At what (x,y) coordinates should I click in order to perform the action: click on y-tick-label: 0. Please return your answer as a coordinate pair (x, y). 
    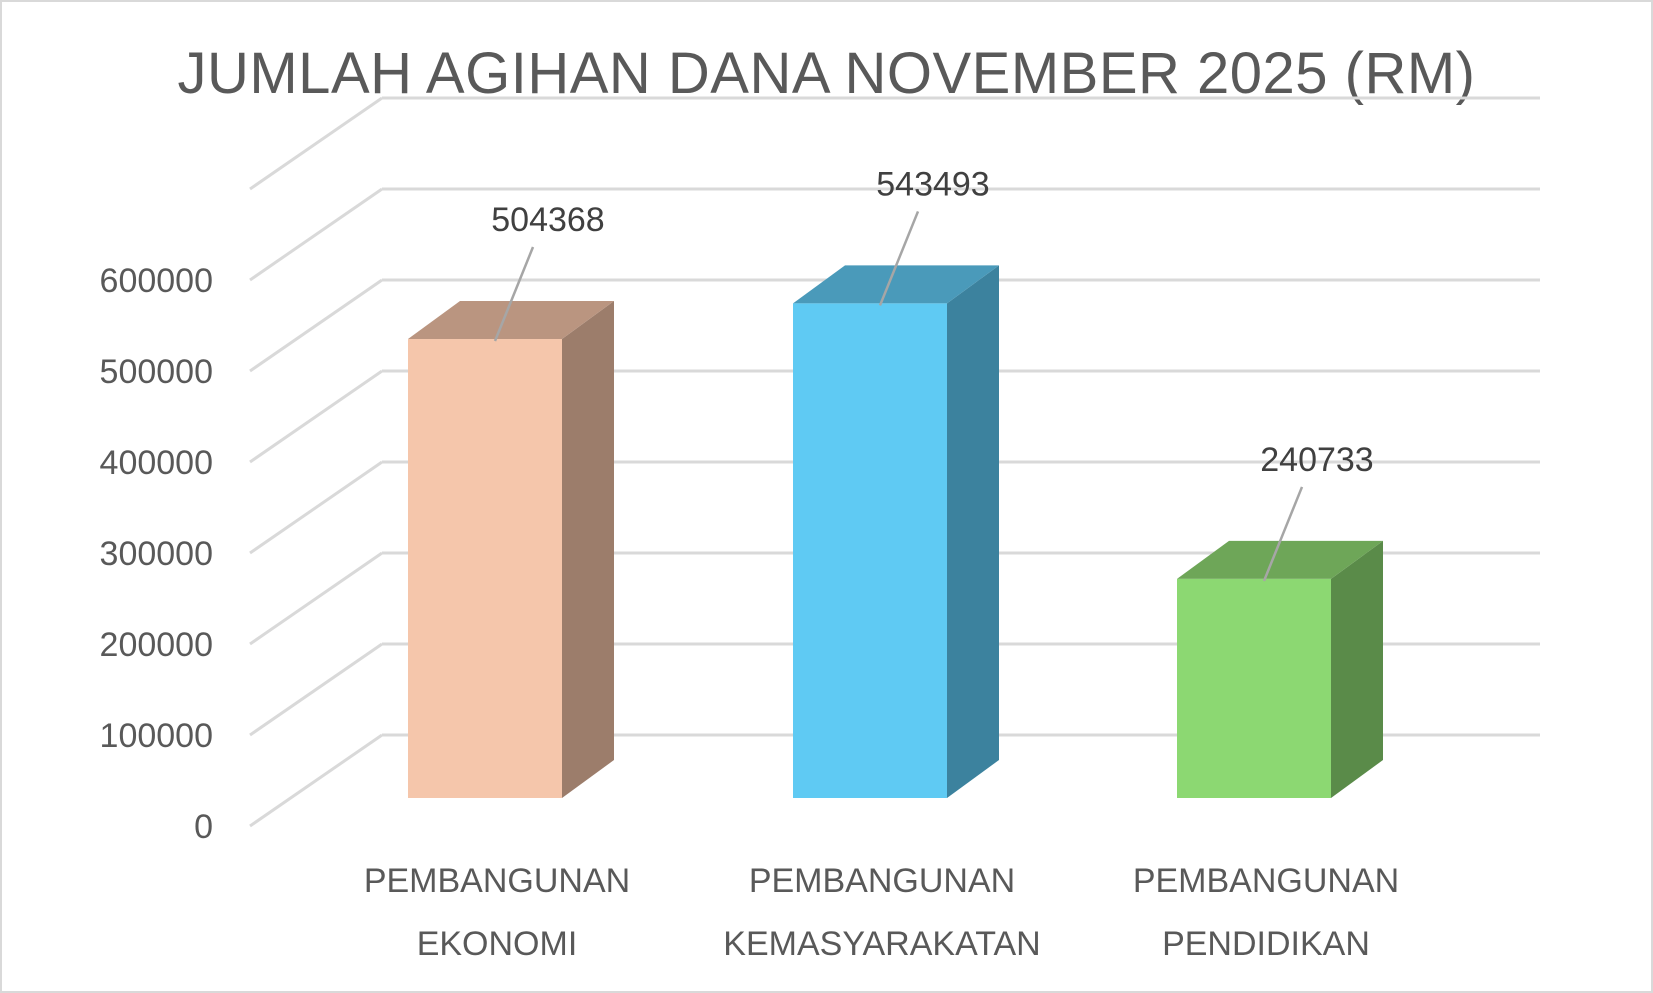
    Looking at the image, I should click on (203, 827).